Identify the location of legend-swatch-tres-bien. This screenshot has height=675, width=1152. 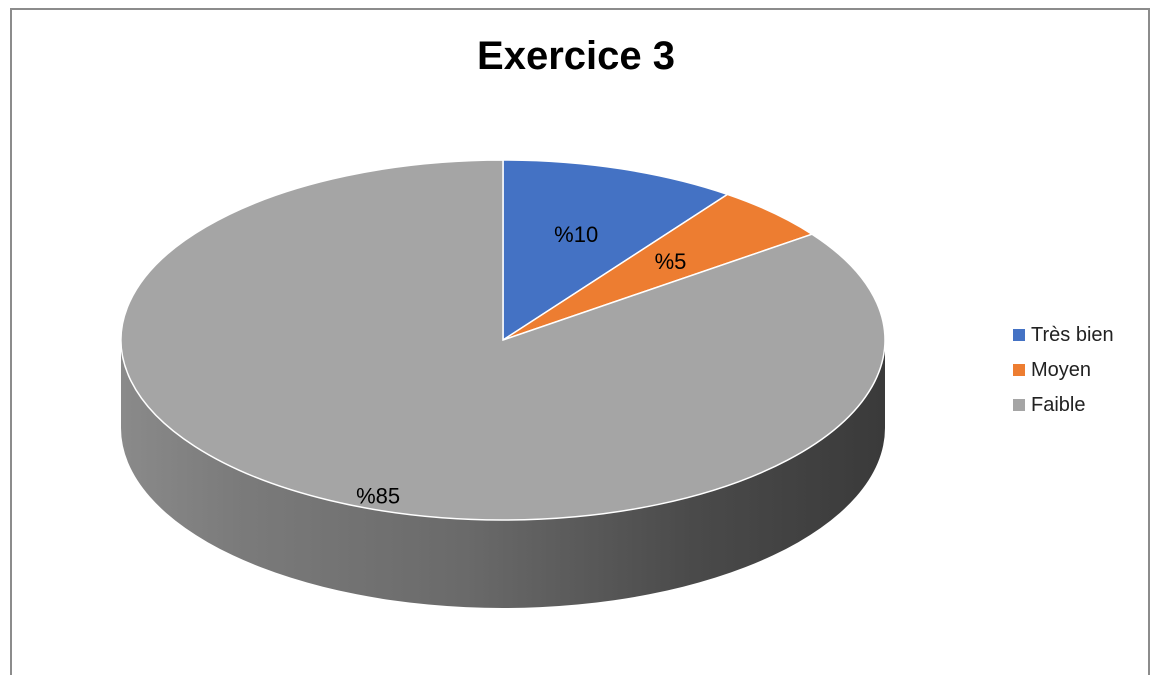
(1019, 335).